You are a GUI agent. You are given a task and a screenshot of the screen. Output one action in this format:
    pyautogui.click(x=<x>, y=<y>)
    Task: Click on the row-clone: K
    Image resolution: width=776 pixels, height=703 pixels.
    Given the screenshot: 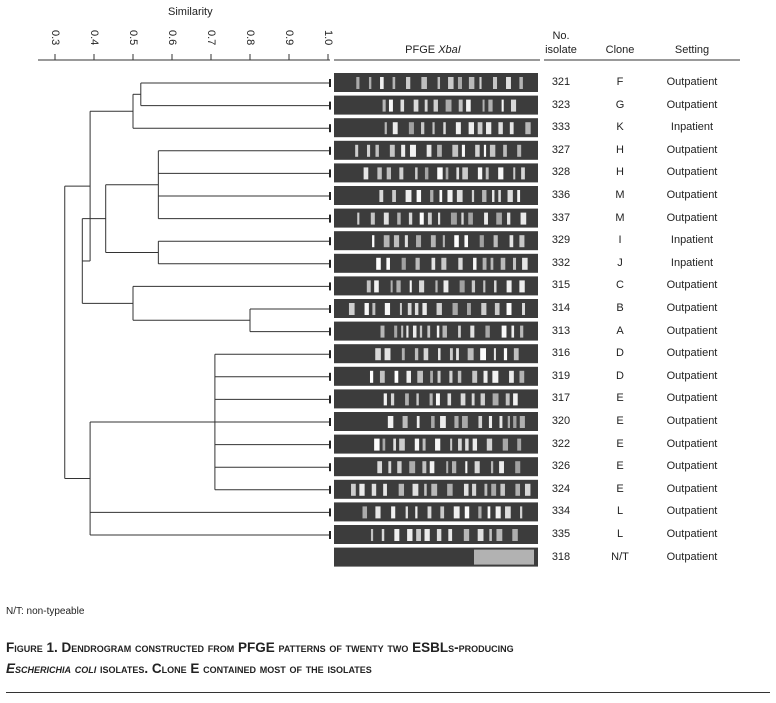 What is the action you would take?
    pyautogui.click(x=620, y=127)
    